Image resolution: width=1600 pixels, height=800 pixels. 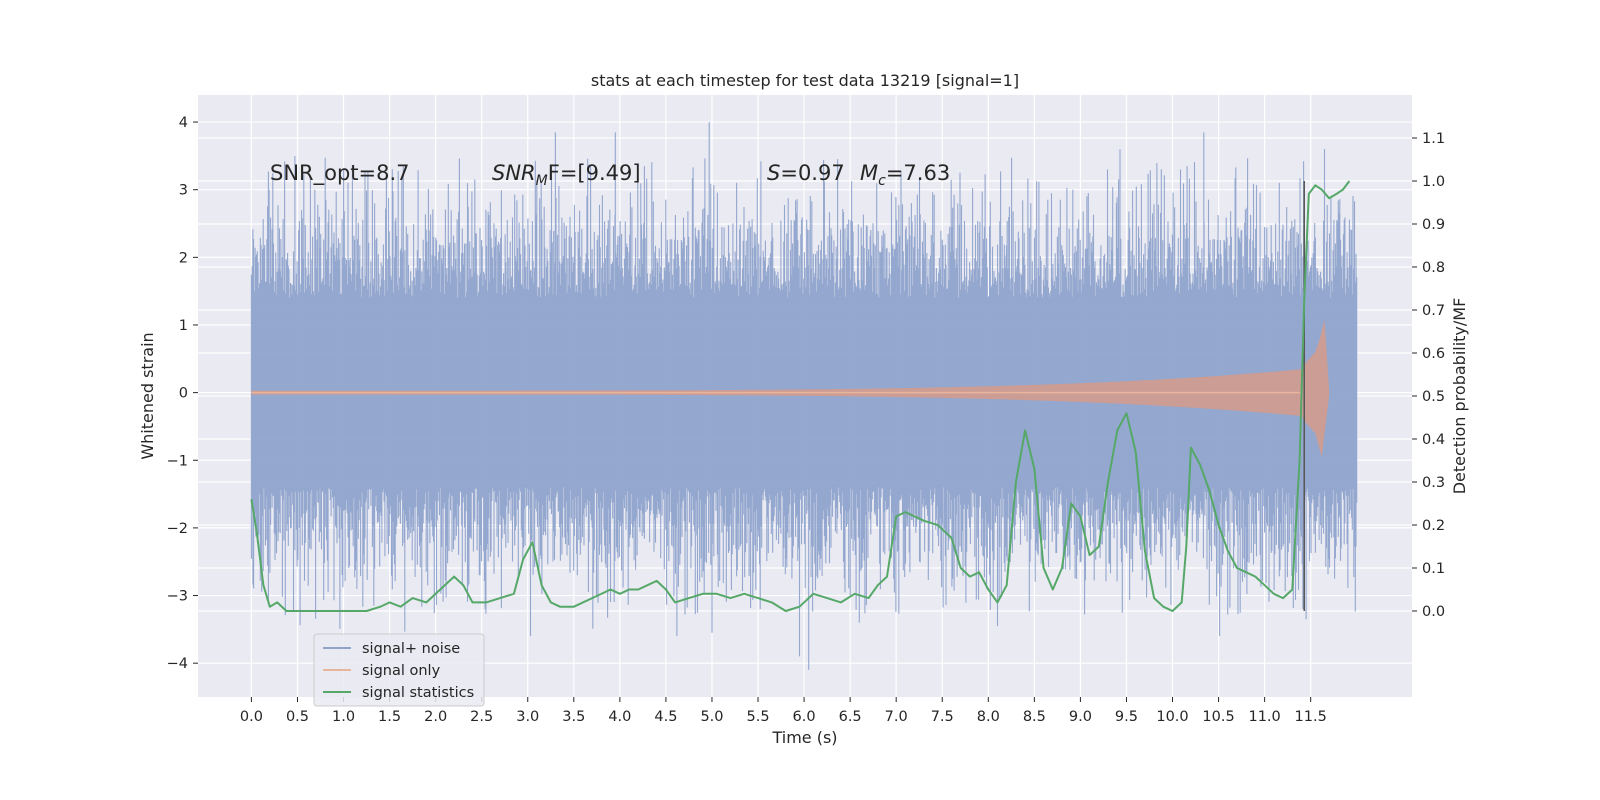 What do you see at coordinates (527, 717) in the screenshot?
I see `x-tick-label: 3.0` at bounding box center [527, 717].